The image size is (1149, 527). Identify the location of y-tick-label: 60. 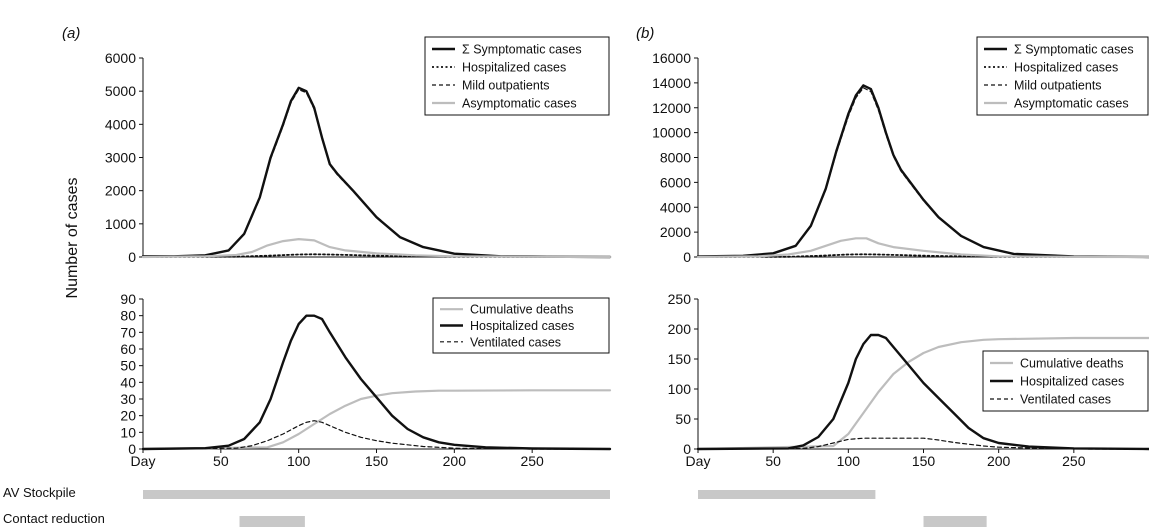
(128, 349).